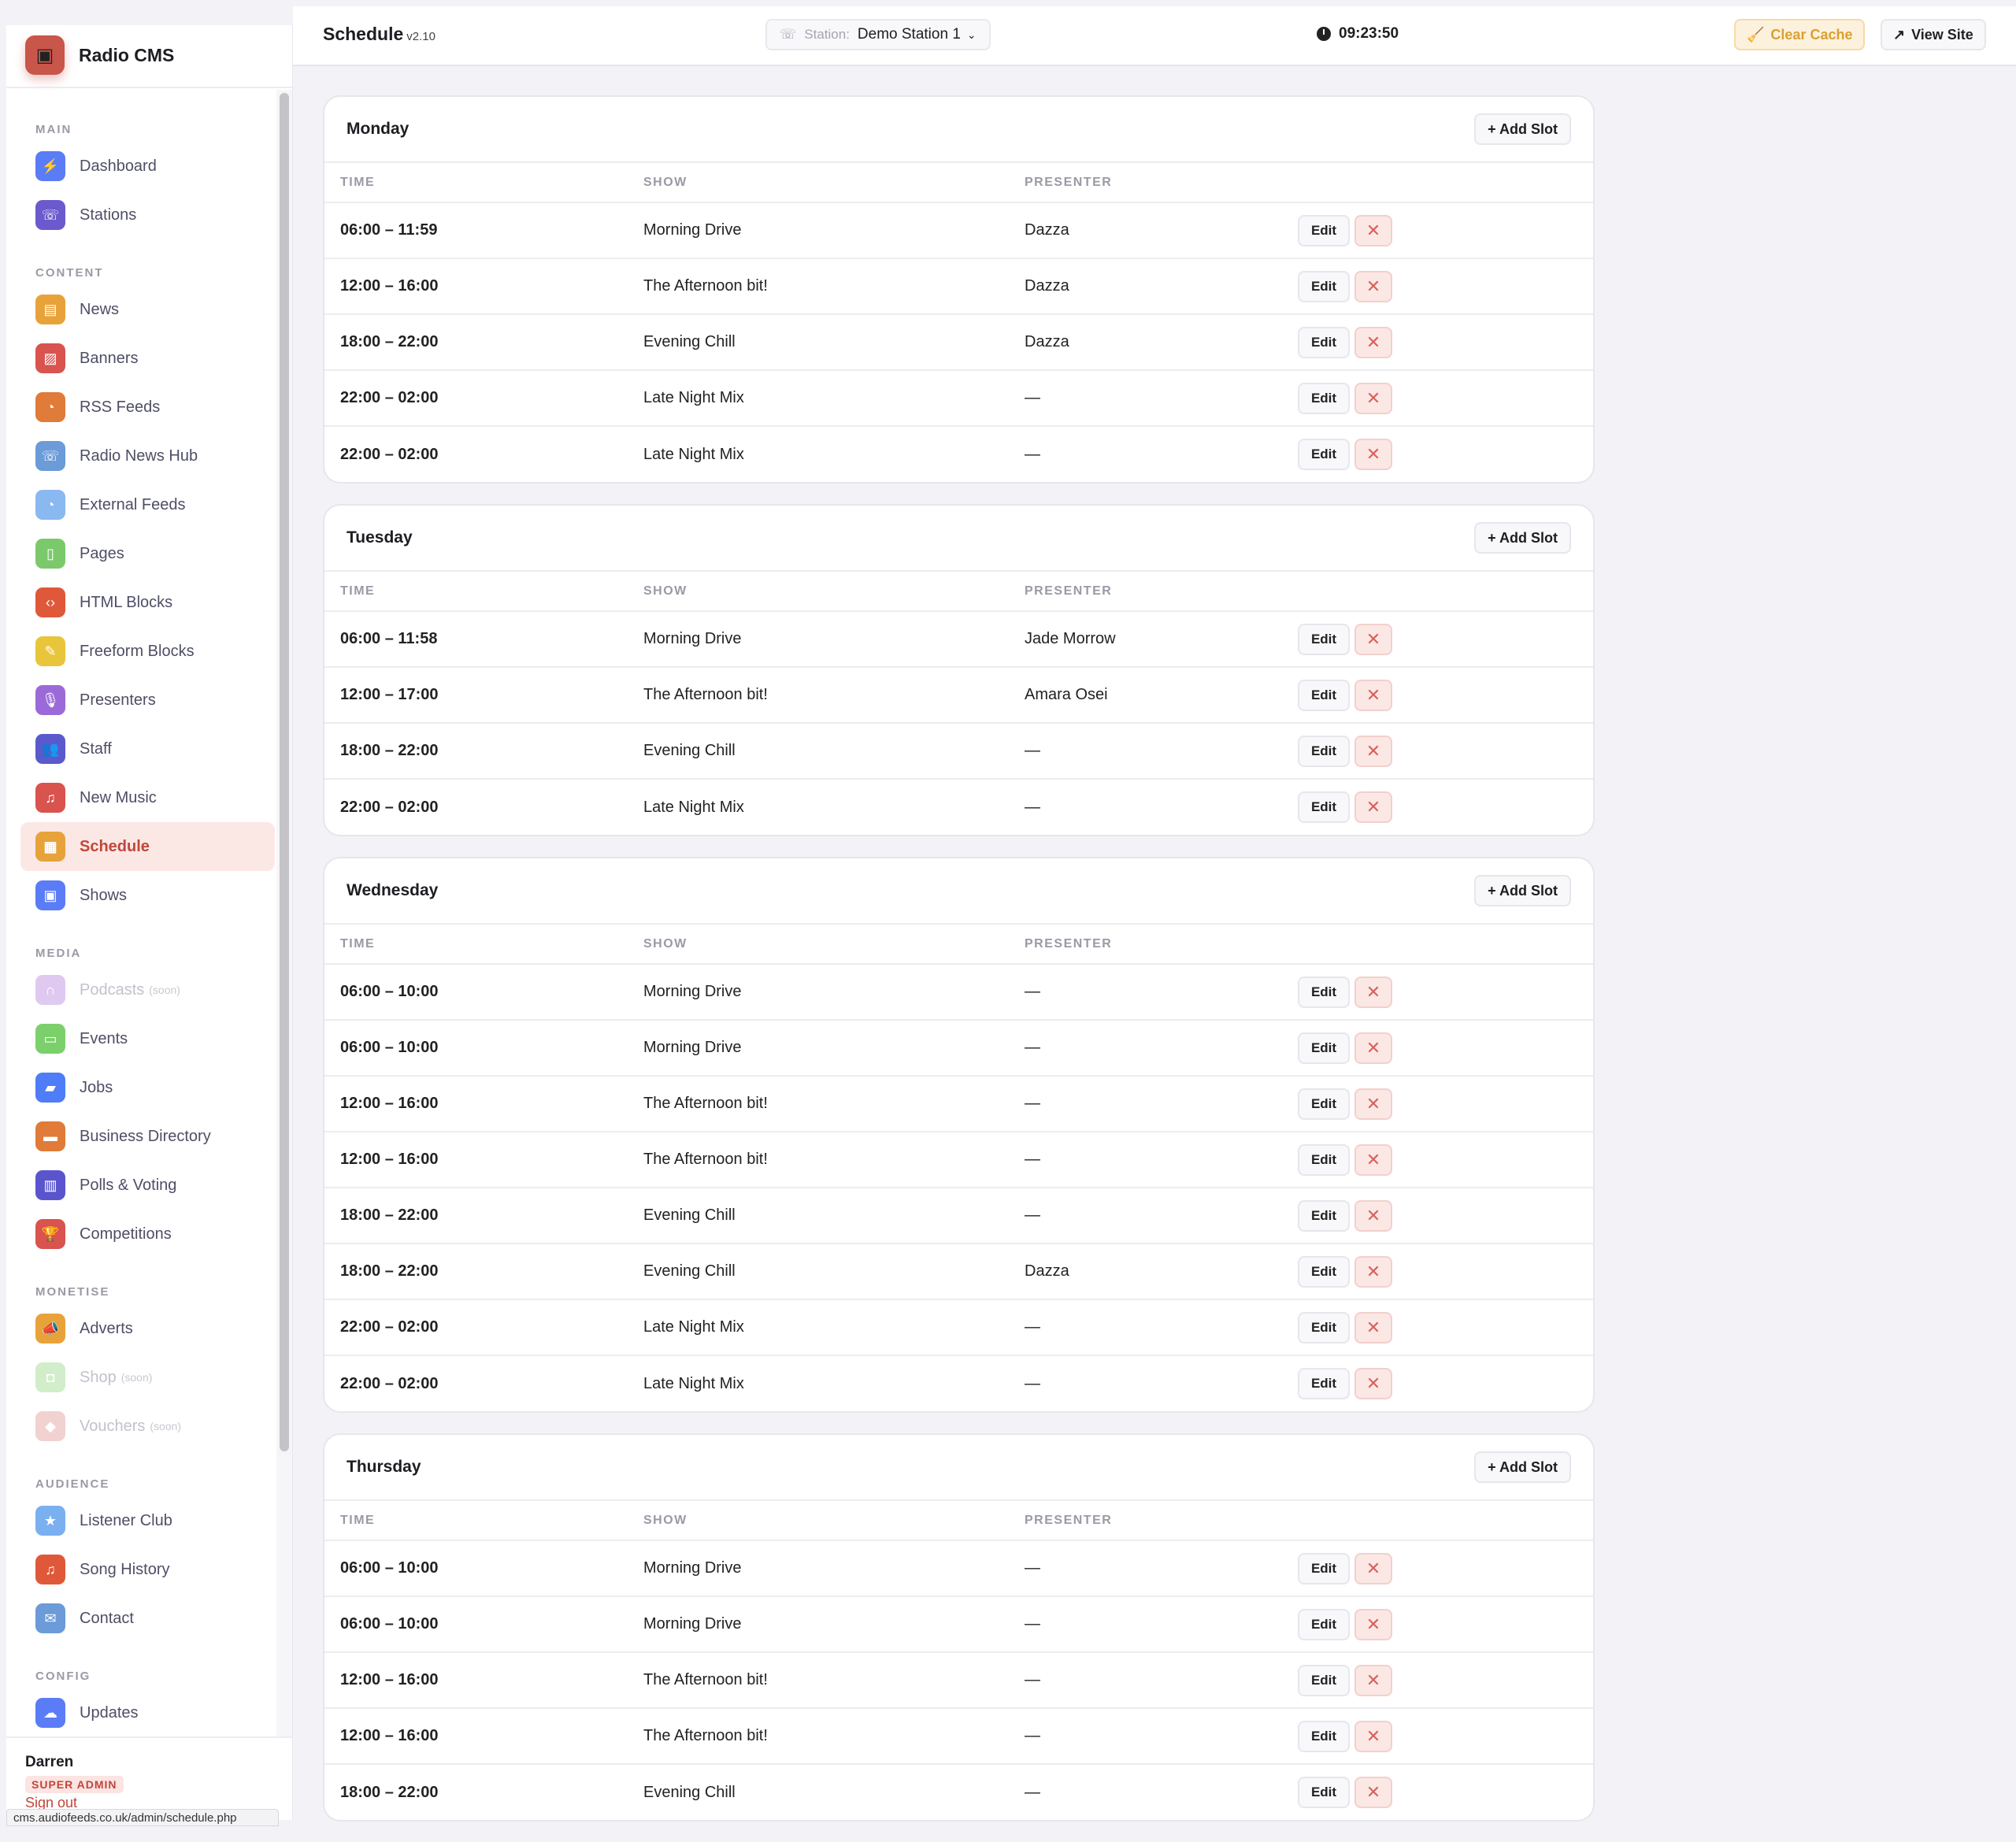  I want to click on sidebar-item-schedule: ▦Schedule, so click(147, 846).